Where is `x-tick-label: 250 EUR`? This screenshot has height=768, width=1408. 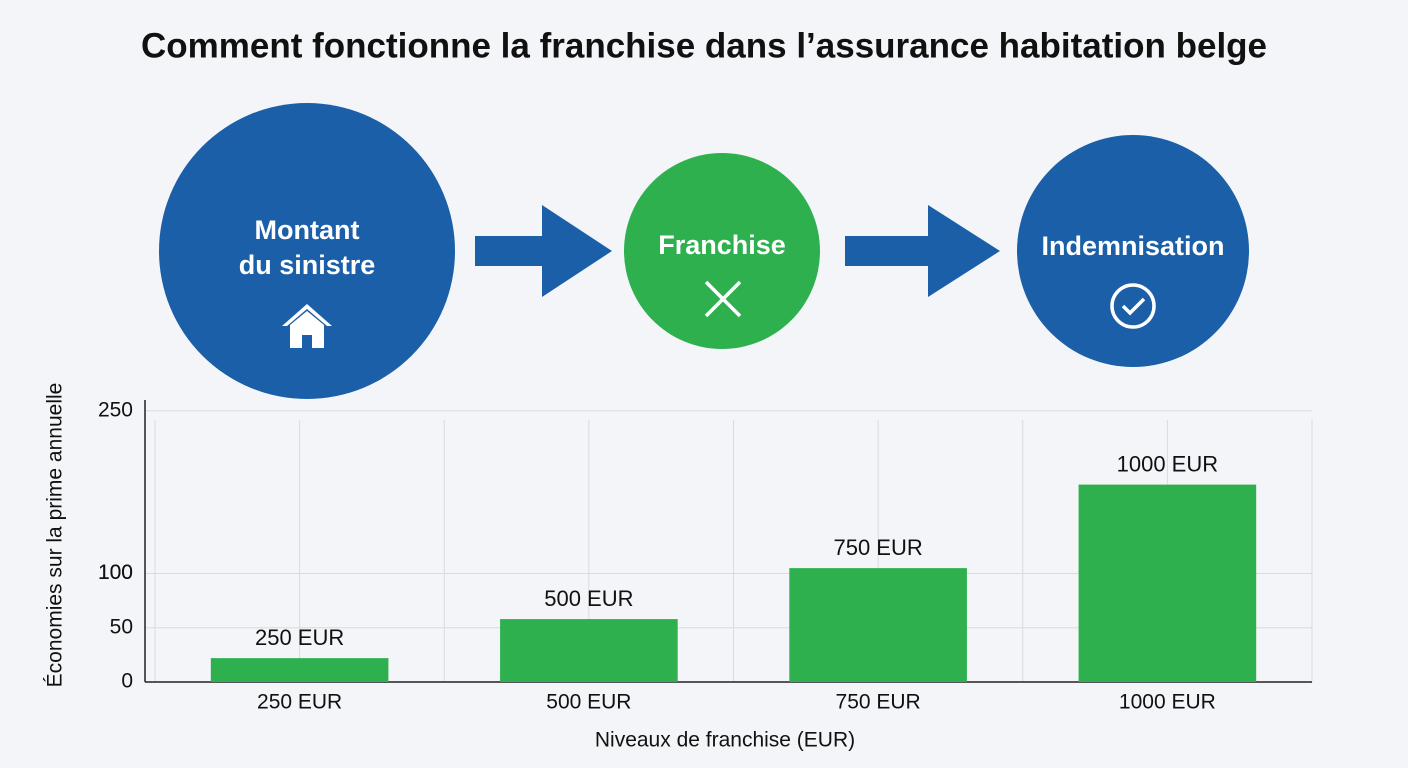 x-tick-label: 250 EUR is located at coordinates (299, 702).